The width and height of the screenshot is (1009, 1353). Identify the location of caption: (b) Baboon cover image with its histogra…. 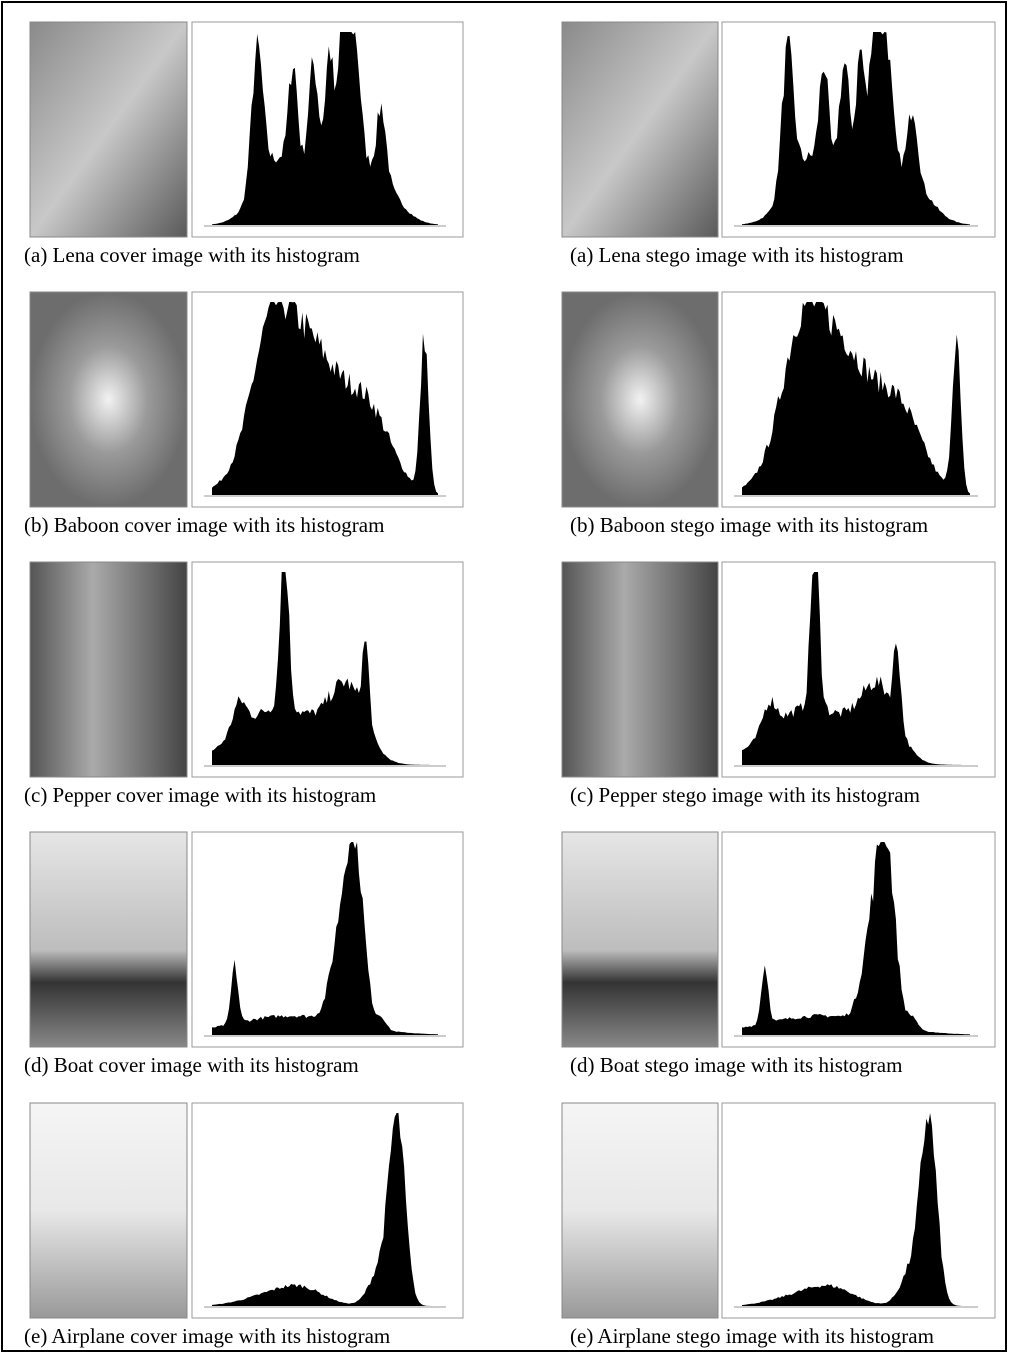
(204, 525).